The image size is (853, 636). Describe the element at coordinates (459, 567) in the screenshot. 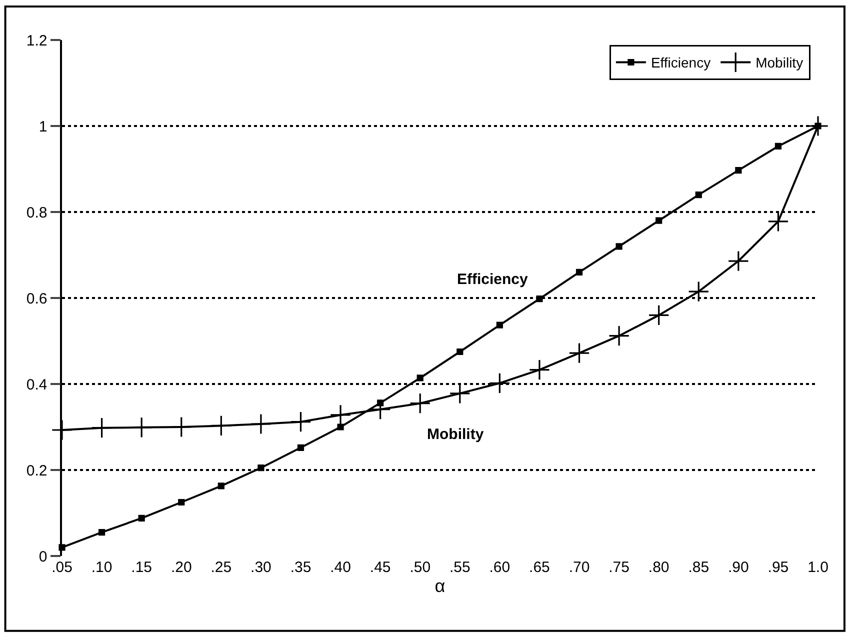

I see `x-tick-label: .55` at that location.